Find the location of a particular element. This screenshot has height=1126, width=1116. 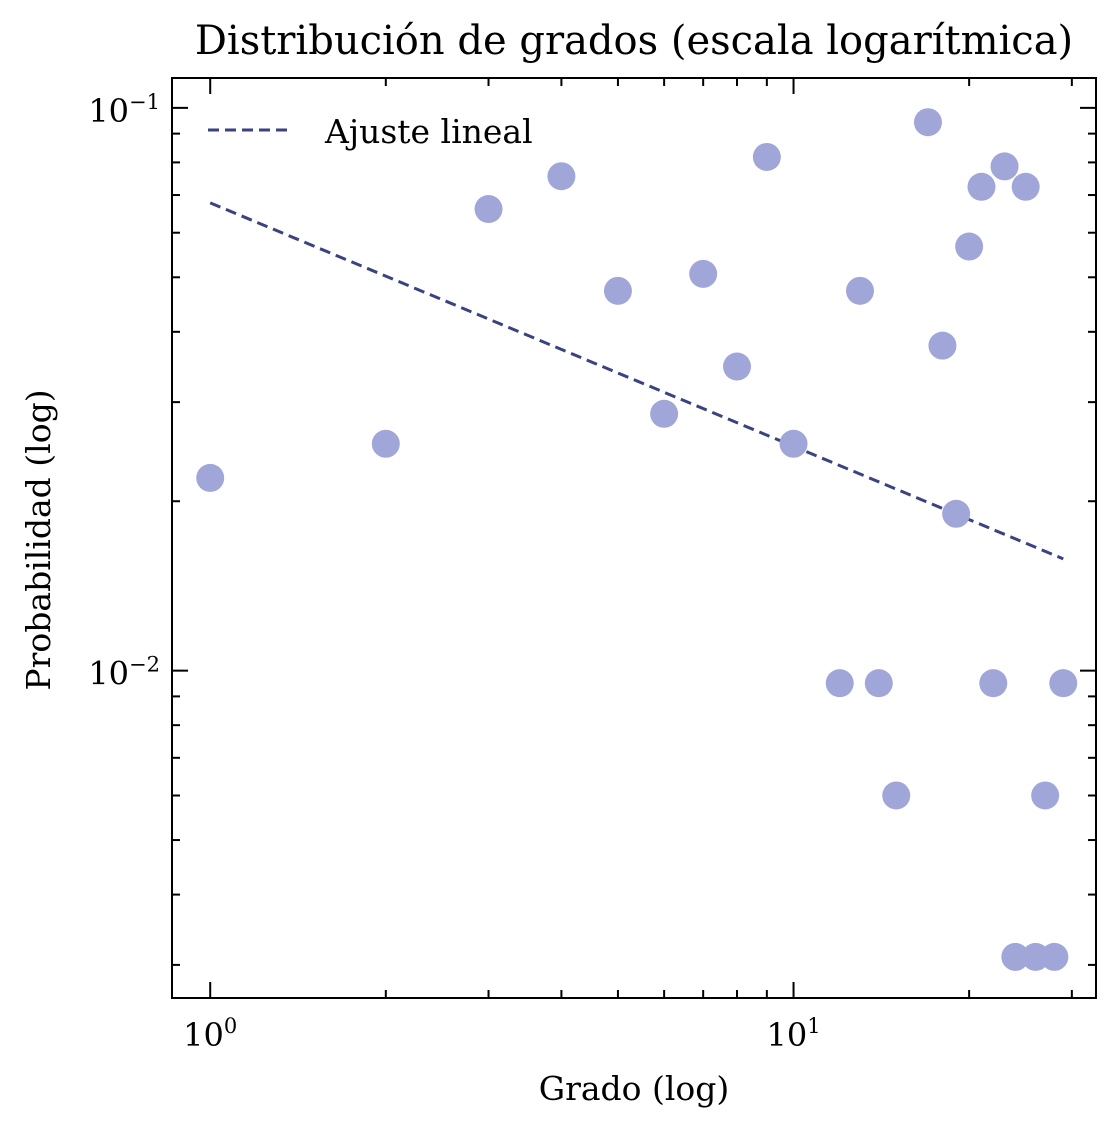

x-axis-label: Grado (log) is located at coordinates (634, 1088).